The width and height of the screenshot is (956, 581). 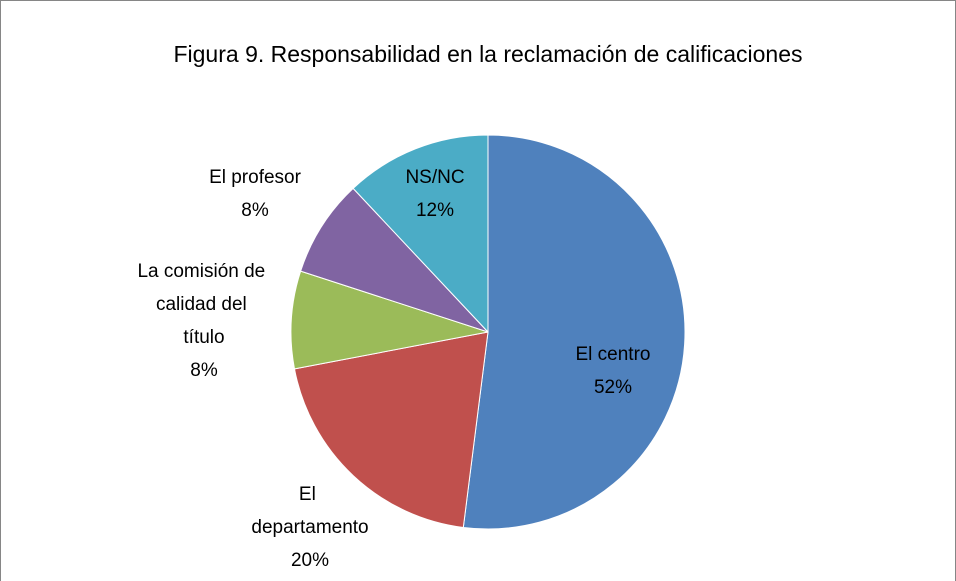 I want to click on label-line: calidad del, so click(x=204, y=304).